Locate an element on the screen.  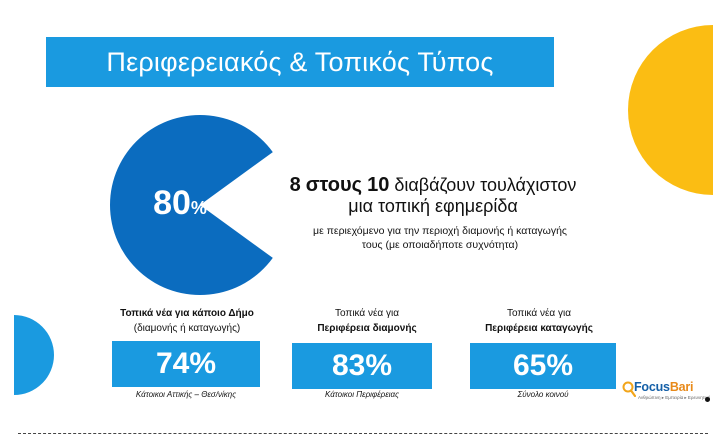
logo-name: FocusBari is located at coordinates (664, 387).